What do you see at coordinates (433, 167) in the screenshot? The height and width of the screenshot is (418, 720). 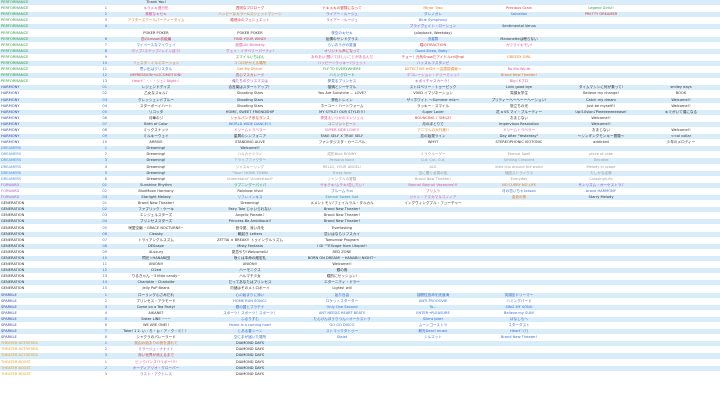 I see `song-cell: ACK` at bounding box center [433, 167].